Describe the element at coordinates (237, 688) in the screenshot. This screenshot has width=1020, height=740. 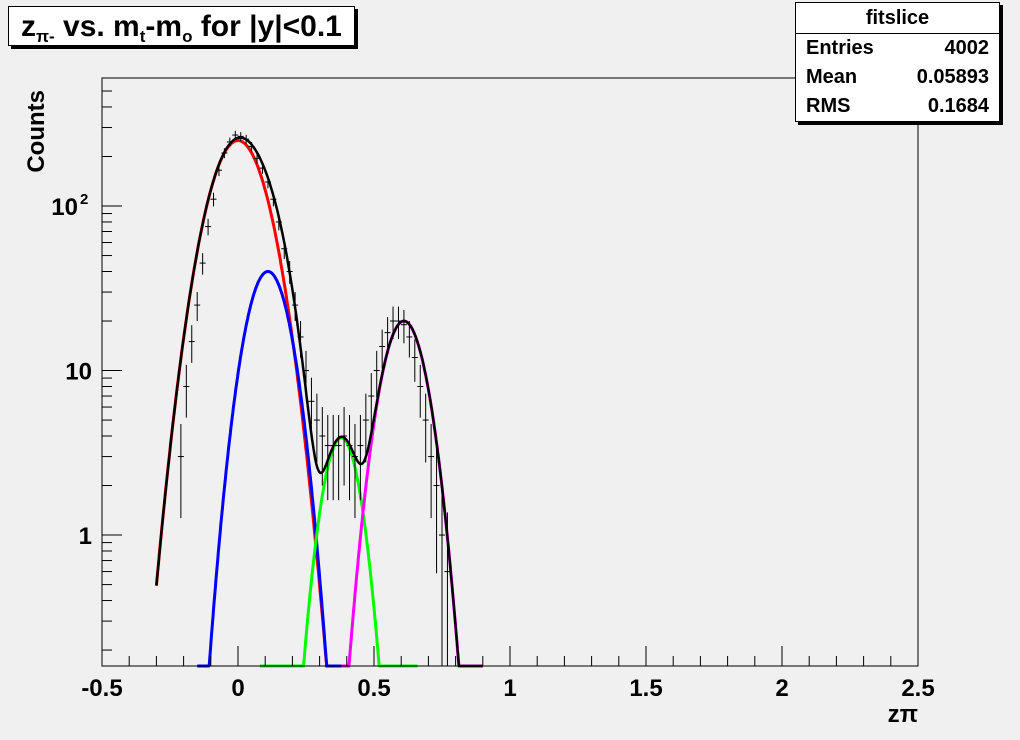
I see `x-tick-label: 0` at that location.